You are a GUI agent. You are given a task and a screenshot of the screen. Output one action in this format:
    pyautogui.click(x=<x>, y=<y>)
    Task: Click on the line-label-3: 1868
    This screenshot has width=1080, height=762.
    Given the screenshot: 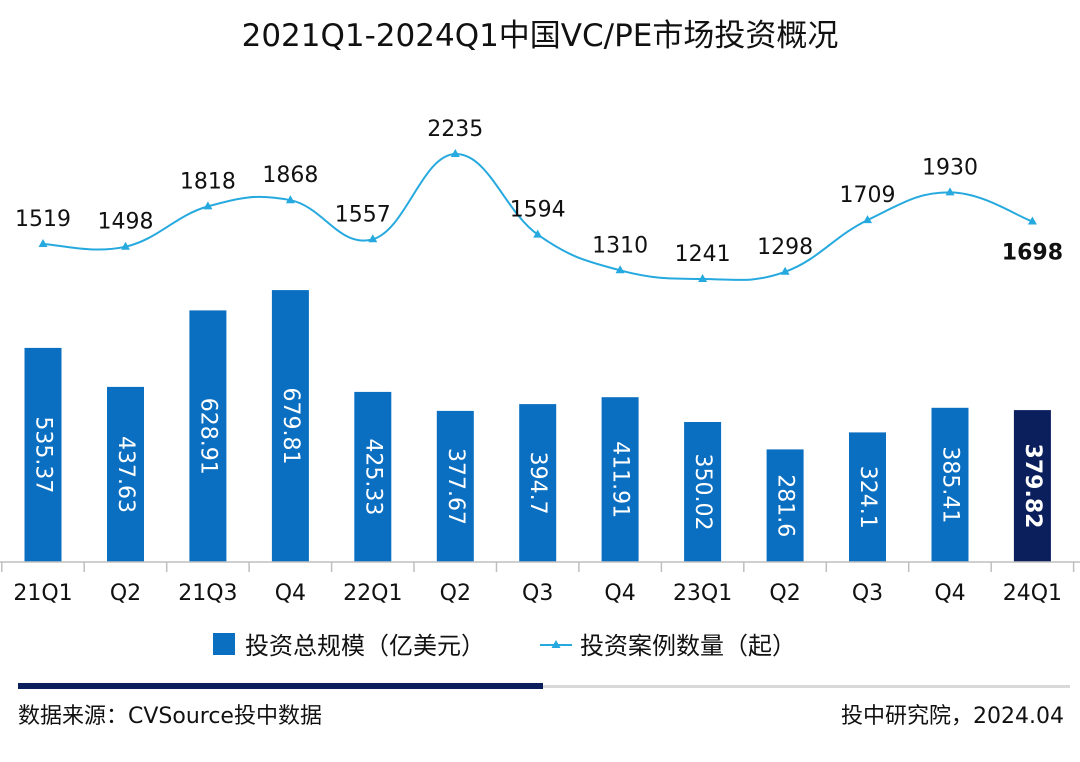 What is the action you would take?
    pyautogui.click(x=290, y=175)
    